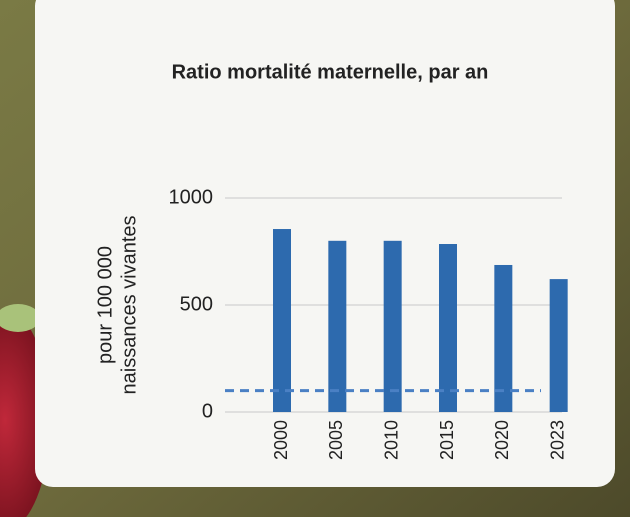 The width and height of the screenshot is (630, 517). Describe the element at coordinates (391, 440) in the screenshot. I see `x-tick-label: 2010` at that location.